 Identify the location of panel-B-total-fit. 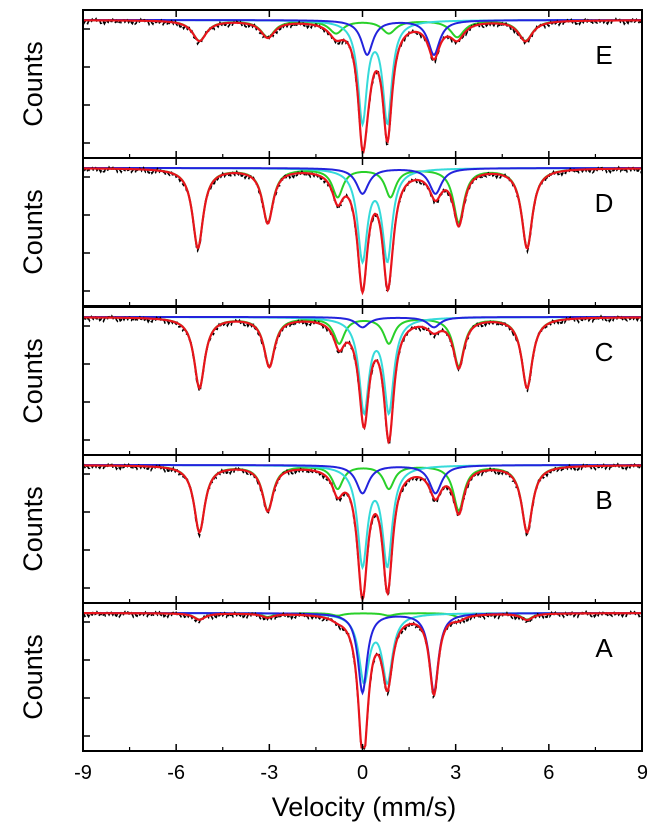
(362, 533).